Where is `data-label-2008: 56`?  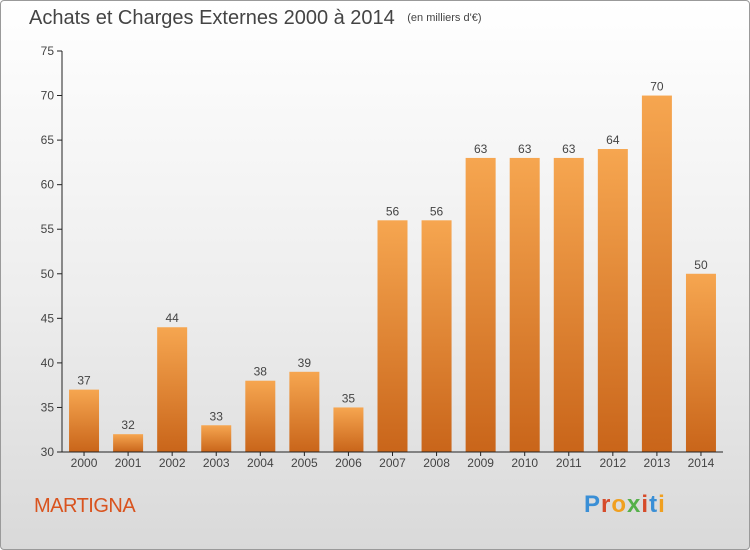
data-label-2008: 56 is located at coordinates (437, 211).